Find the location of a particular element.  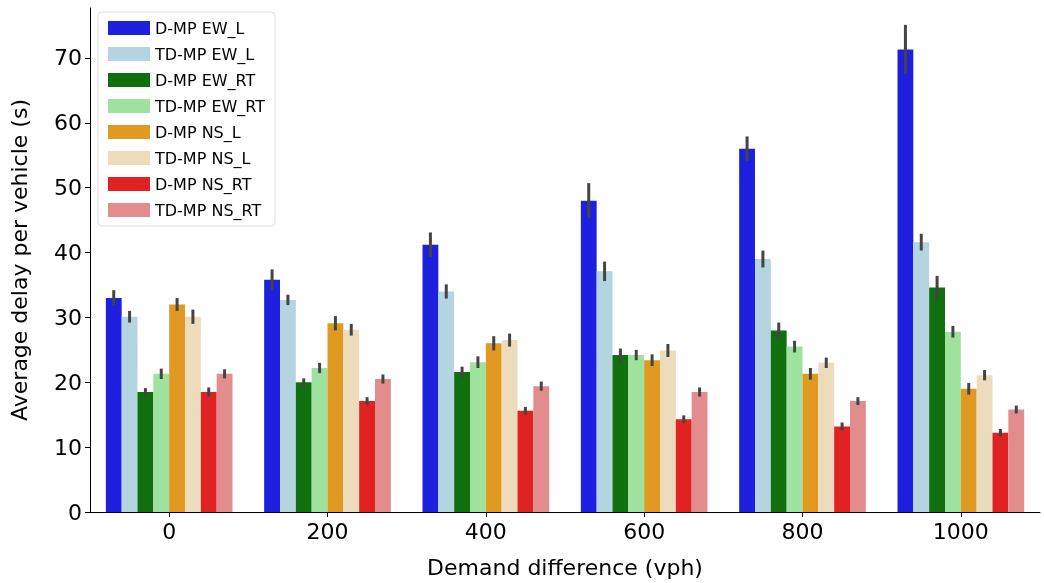

y-tick-label: 40 is located at coordinates (68, 253).